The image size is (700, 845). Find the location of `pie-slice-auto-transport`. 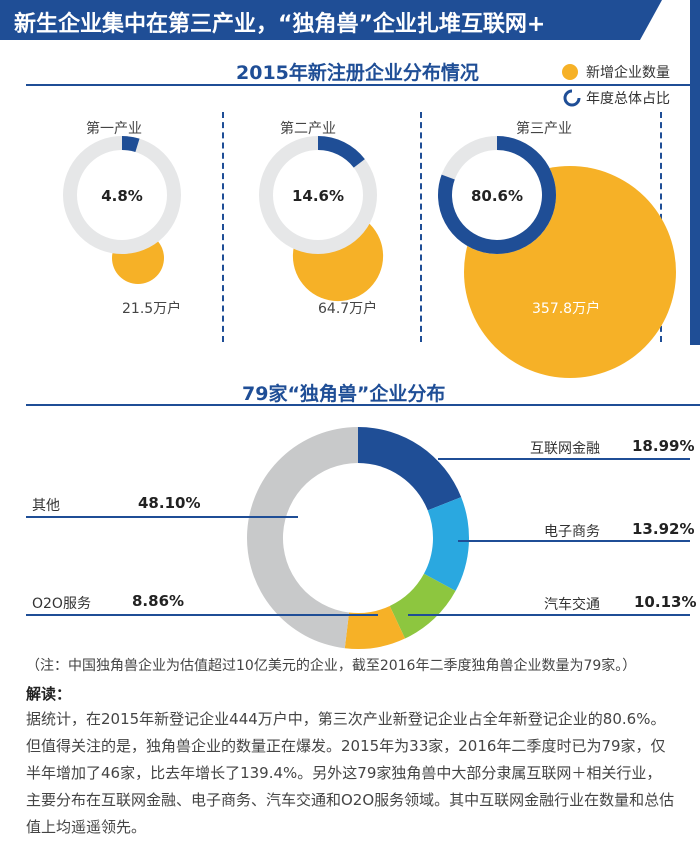

pie-slice-auto-transport is located at coordinates (422, 606).